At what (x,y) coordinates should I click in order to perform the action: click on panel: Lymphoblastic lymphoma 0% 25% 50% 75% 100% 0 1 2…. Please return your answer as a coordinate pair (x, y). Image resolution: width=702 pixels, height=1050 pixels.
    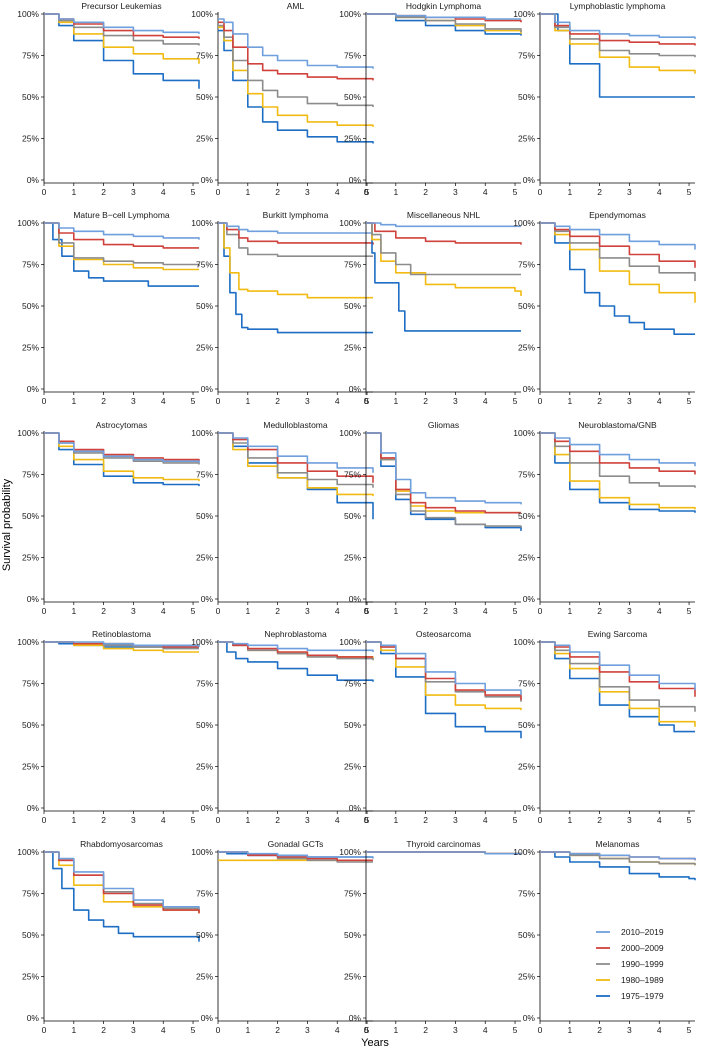
    Looking at the image, I should click on (604, 99).